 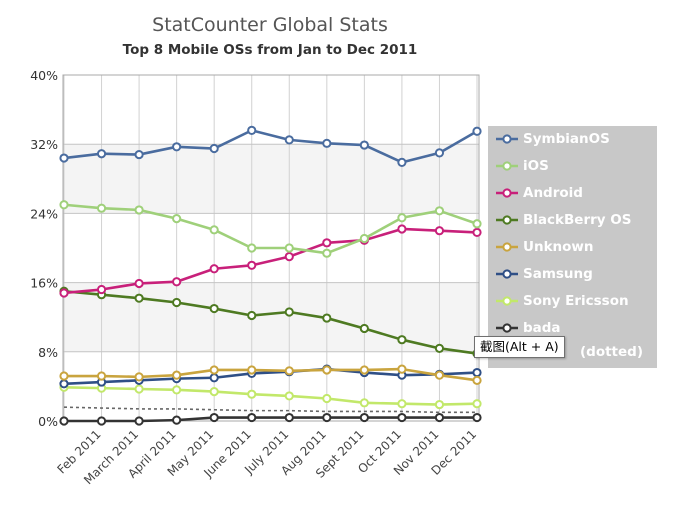 What do you see at coordinates (270, 419) in the screenshot?
I see `series-line-bada` at bounding box center [270, 419].